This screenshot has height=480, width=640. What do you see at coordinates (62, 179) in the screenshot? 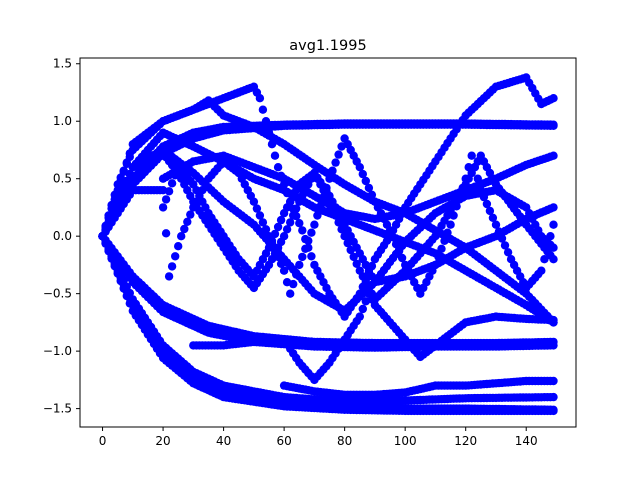
I see `y-tick-label: 0.5` at bounding box center [62, 179].